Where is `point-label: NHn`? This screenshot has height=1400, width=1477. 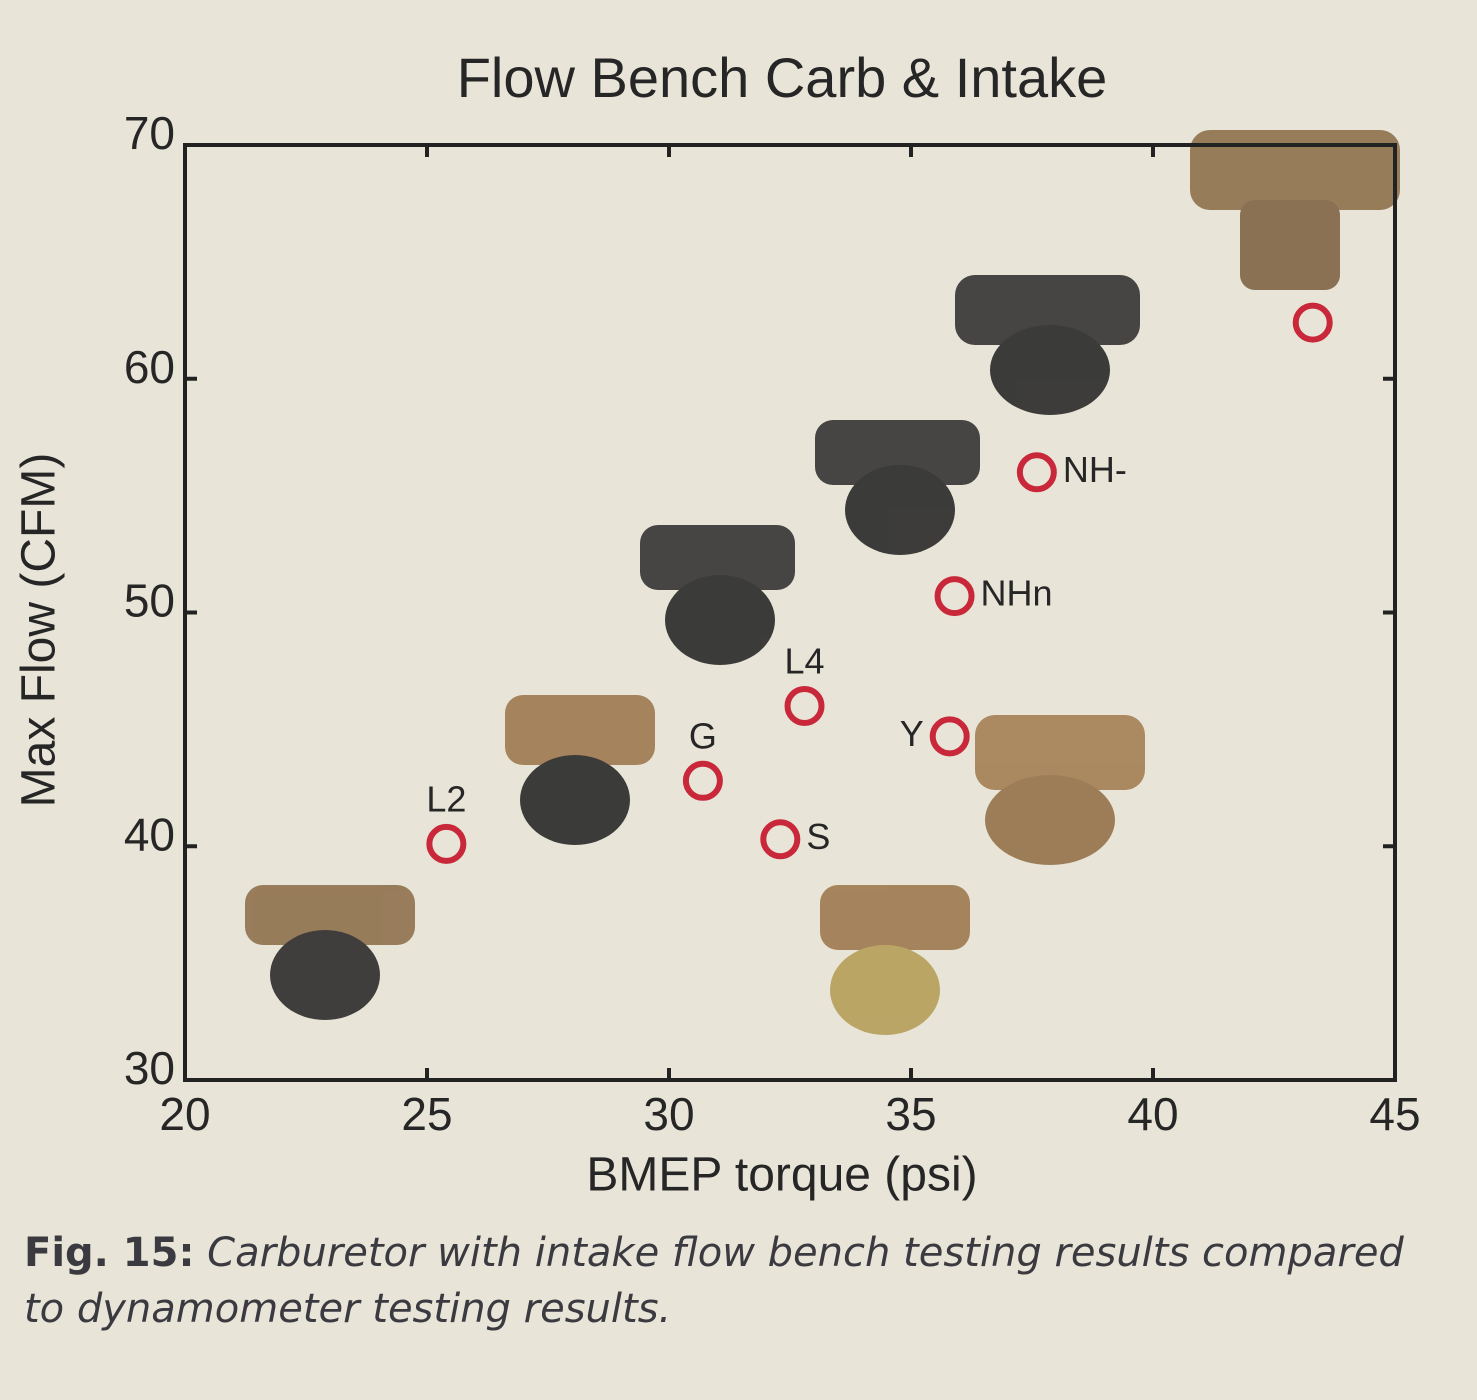 point-label: NHn is located at coordinates (1017, 593).